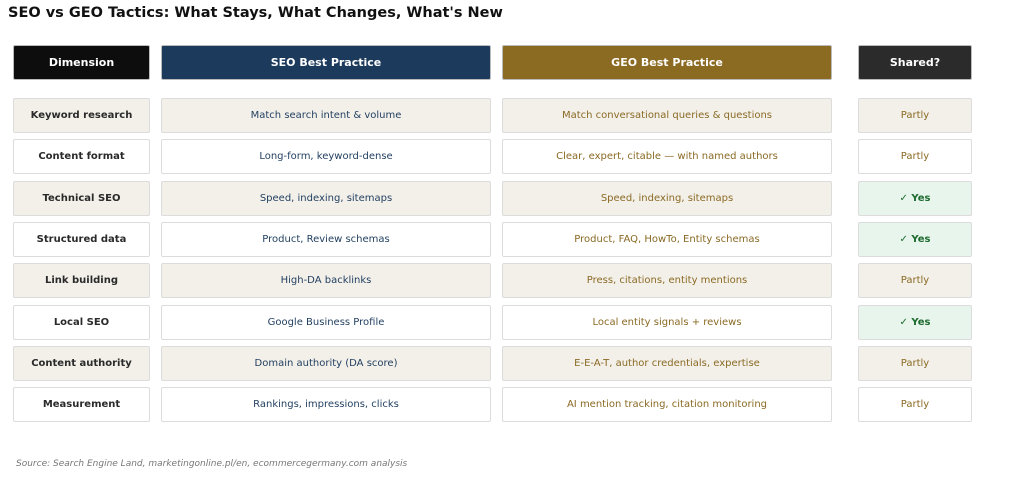 This screenshot has width=1024, height=478. What do you see at coordinates (326, 239) in the screenshot?
I see `cell-seo: Product, Review schemas` at bounding box center [326, 239].